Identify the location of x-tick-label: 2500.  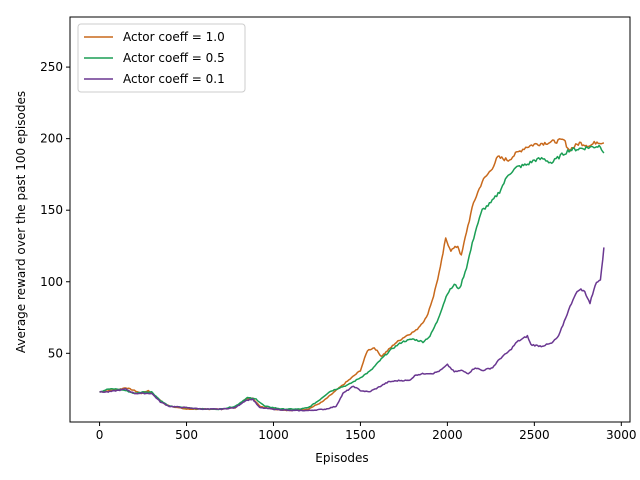
(534, 435).